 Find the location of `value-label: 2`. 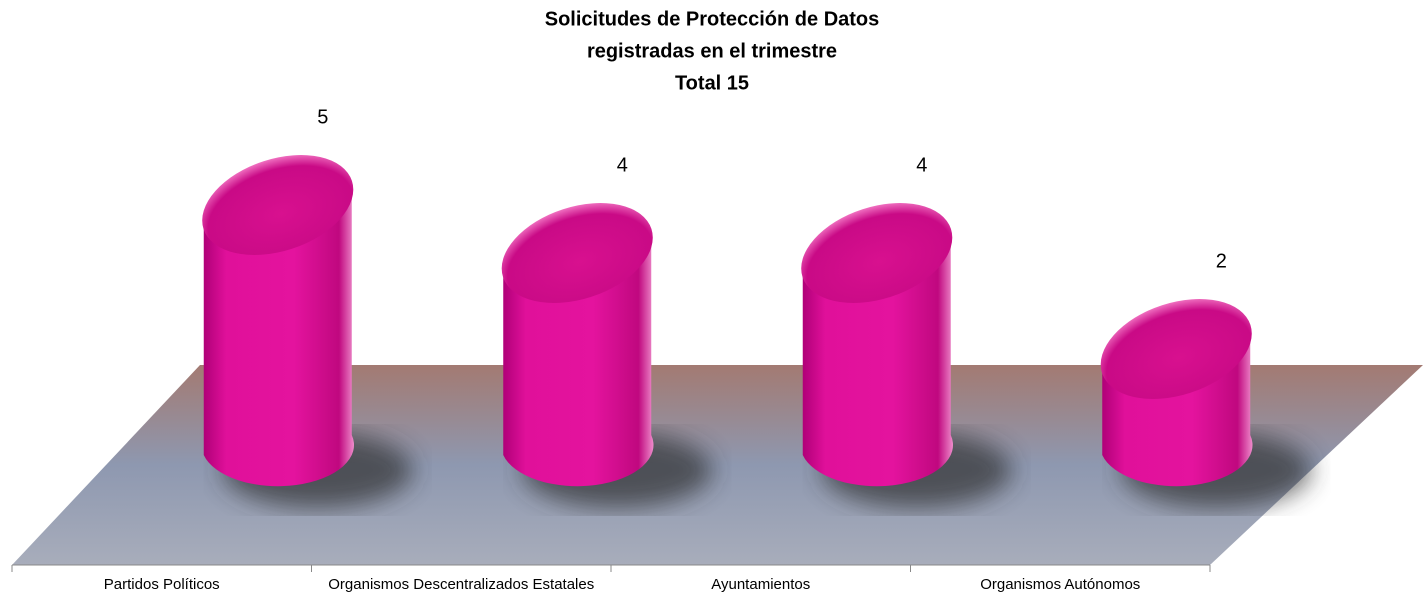

value-label: 2 is located at coordinates (1221, 261).